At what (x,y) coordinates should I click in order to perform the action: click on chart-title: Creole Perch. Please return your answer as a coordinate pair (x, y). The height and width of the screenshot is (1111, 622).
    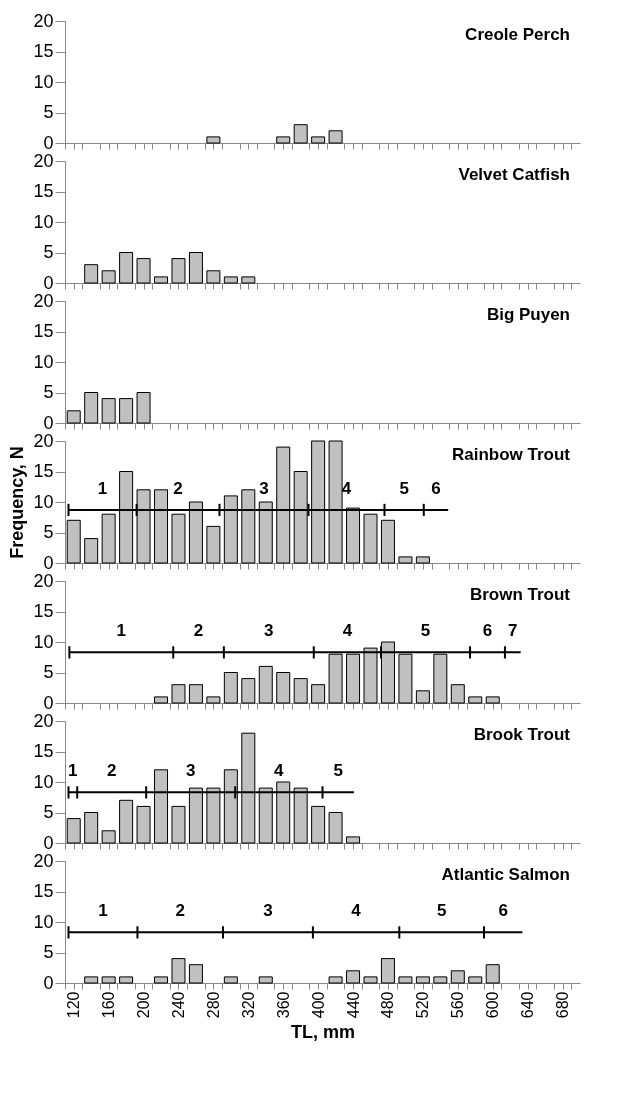
    Looking at the image, I should click on (517, 34).